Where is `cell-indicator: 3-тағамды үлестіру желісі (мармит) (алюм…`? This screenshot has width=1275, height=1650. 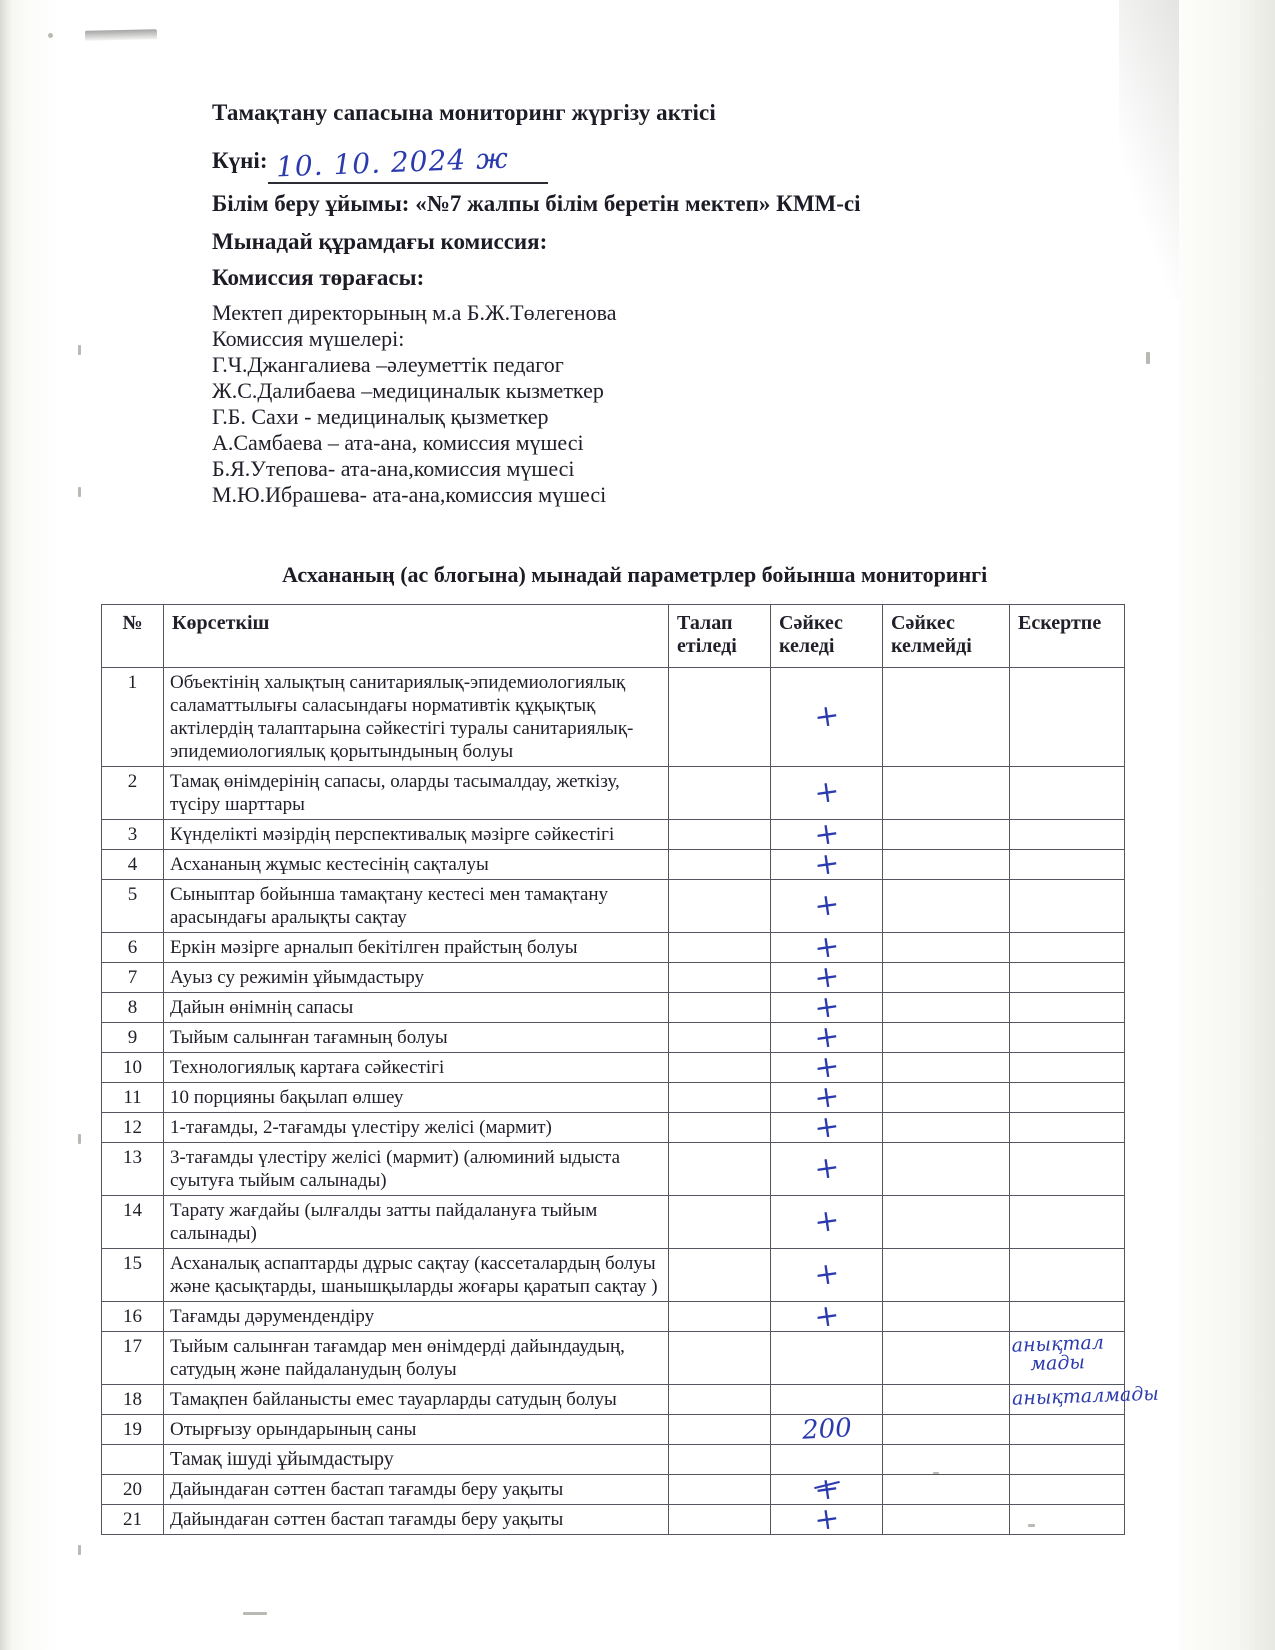 cell-indicator: 3-тағамды үлестіру желісі (мармит) (алюм… is located at coordinates (416, 1169).